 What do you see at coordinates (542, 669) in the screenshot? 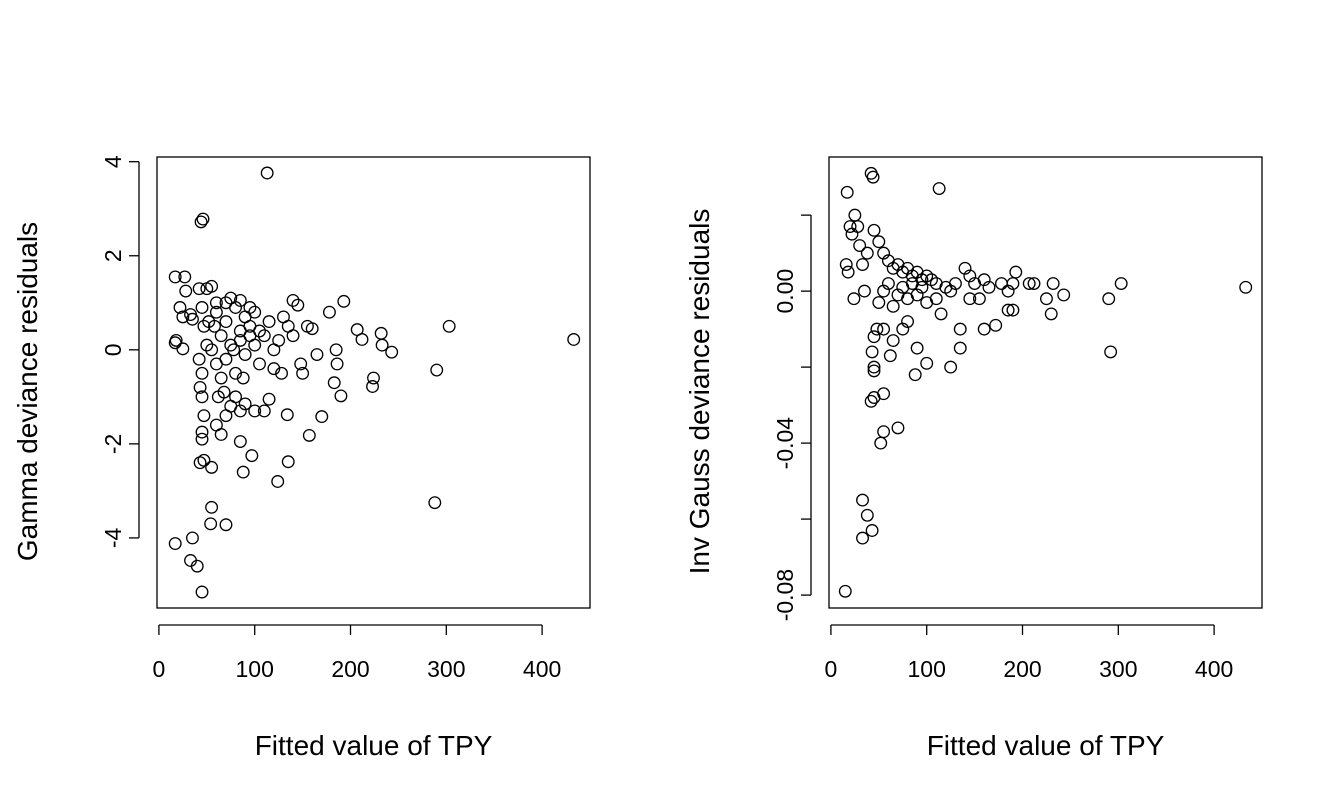
I see `x-tick-label: 400` at bounding box center [542, 669].